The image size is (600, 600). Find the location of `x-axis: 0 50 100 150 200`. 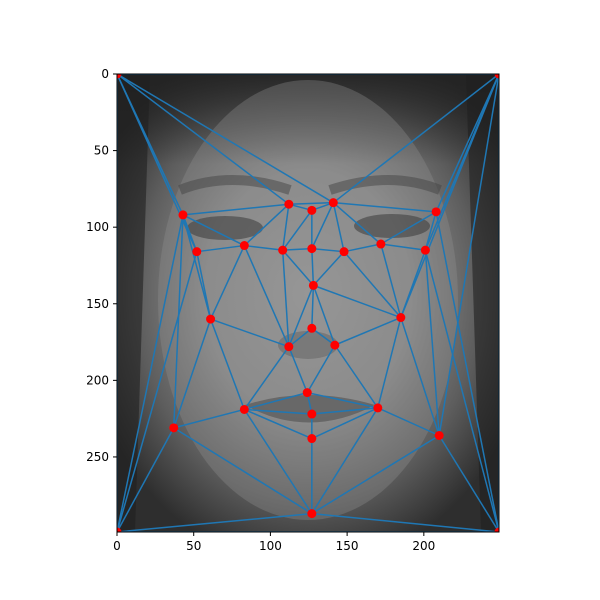

x-axis: 0 50 100 150 200 is located at coordinates (274, 542).